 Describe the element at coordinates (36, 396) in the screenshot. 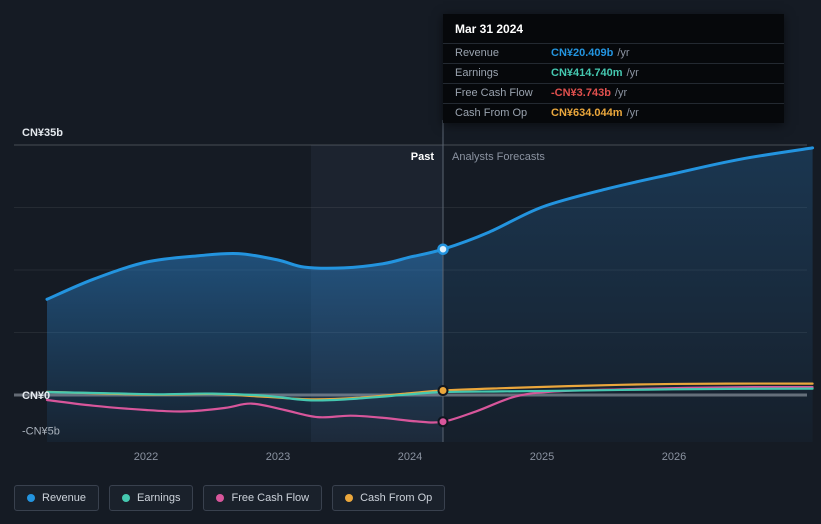

I see `svg-text: CN¥0` at that location.